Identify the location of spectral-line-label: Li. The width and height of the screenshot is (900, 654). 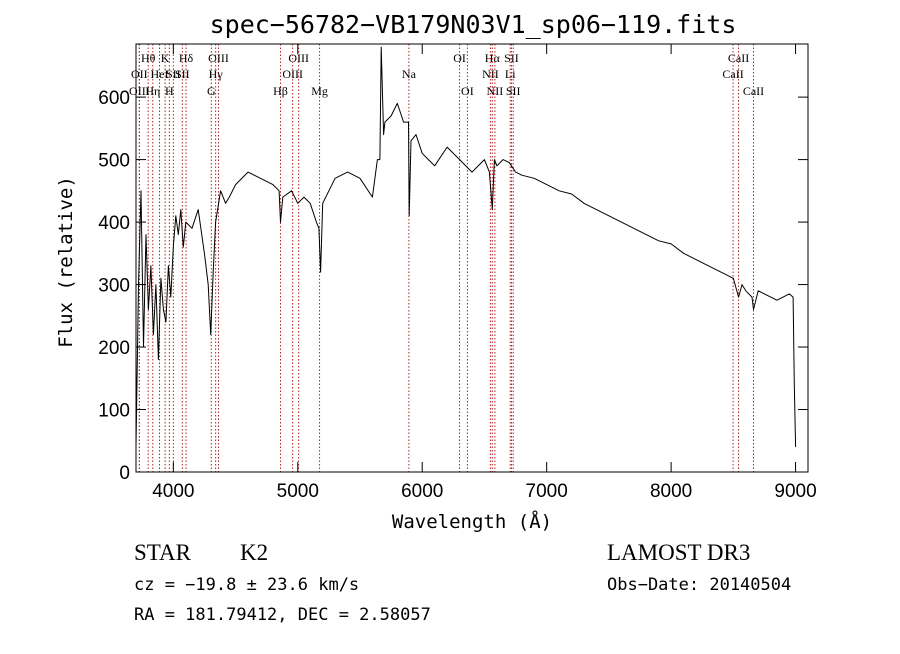
(510, 74).